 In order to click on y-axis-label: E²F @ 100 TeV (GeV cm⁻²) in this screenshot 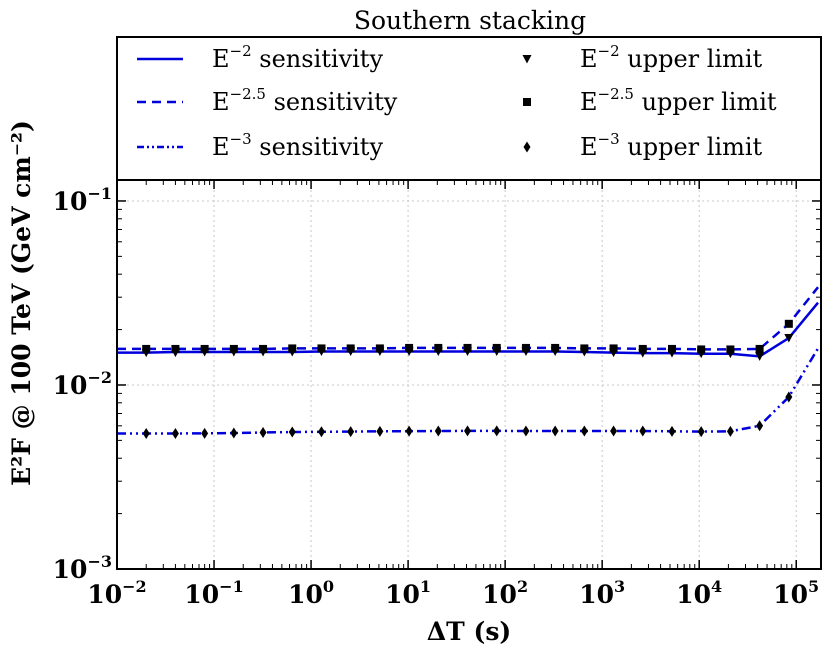, I will do `click(21, 303)`.